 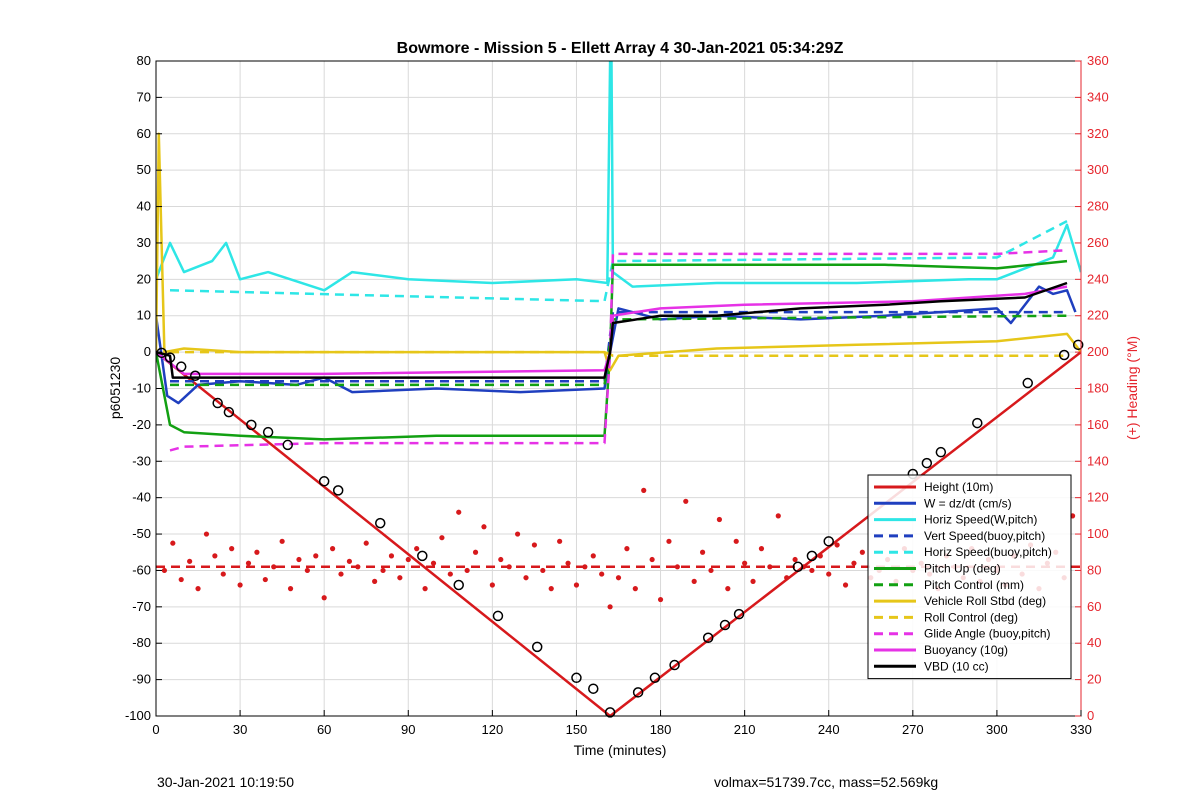 What do you see at coordinates (1098, 242) in the screenshot?
I see `y2-tick-label: 260` at bounding box center [1098, 242].